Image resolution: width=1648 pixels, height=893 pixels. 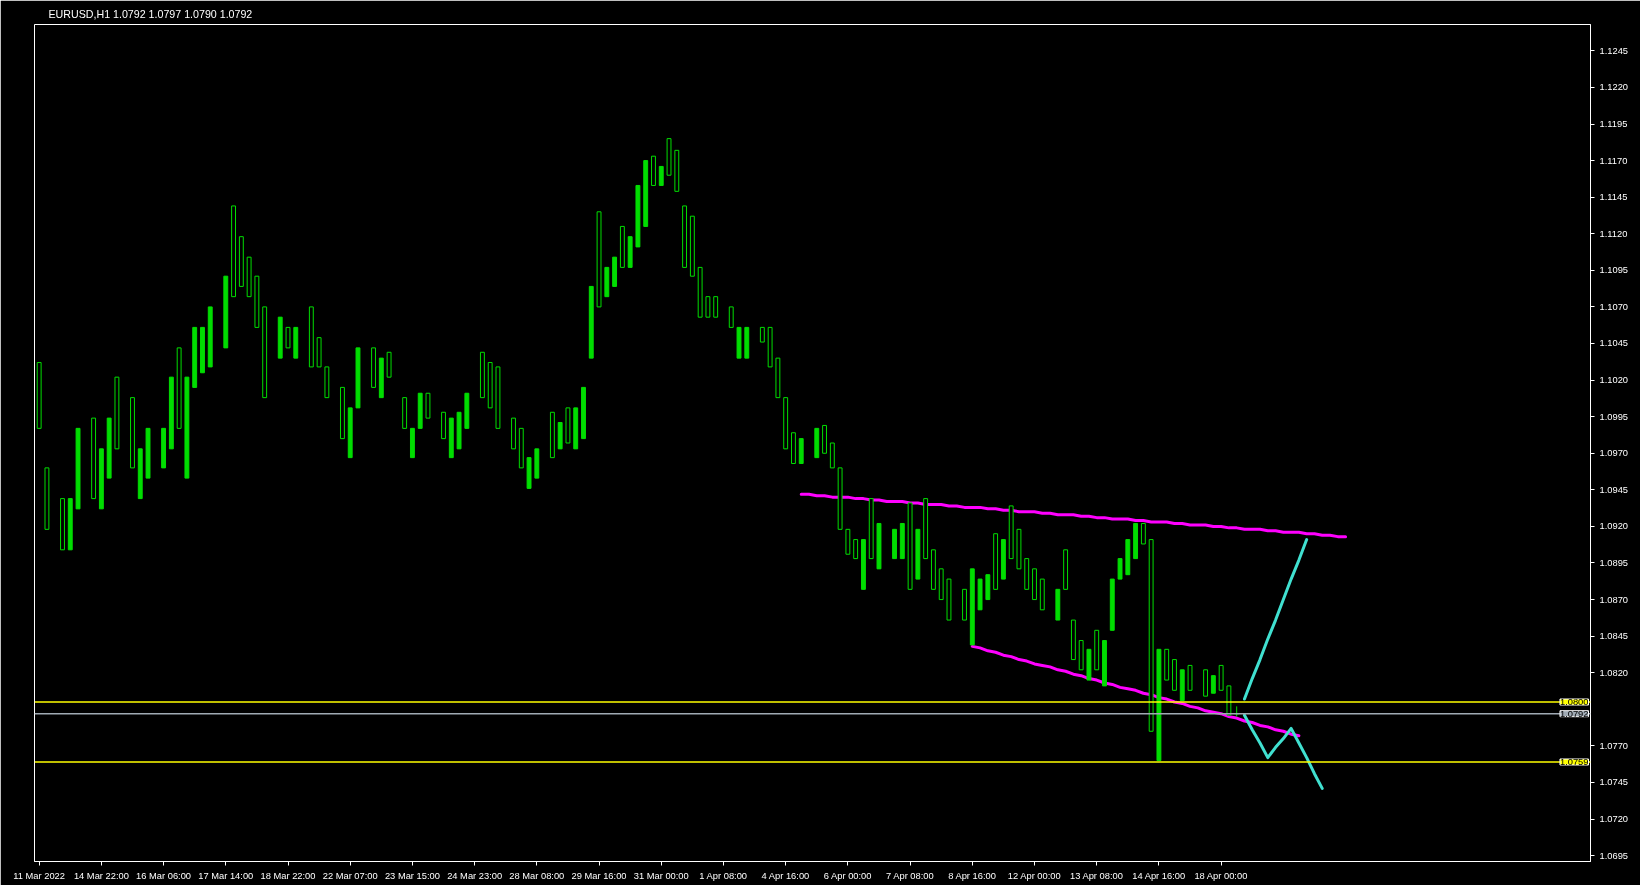 What do you see at coordinates (1614, 599) in the screenshot?
I see `y-tick-label: 1.0870` at bounding box center [1614, 599].